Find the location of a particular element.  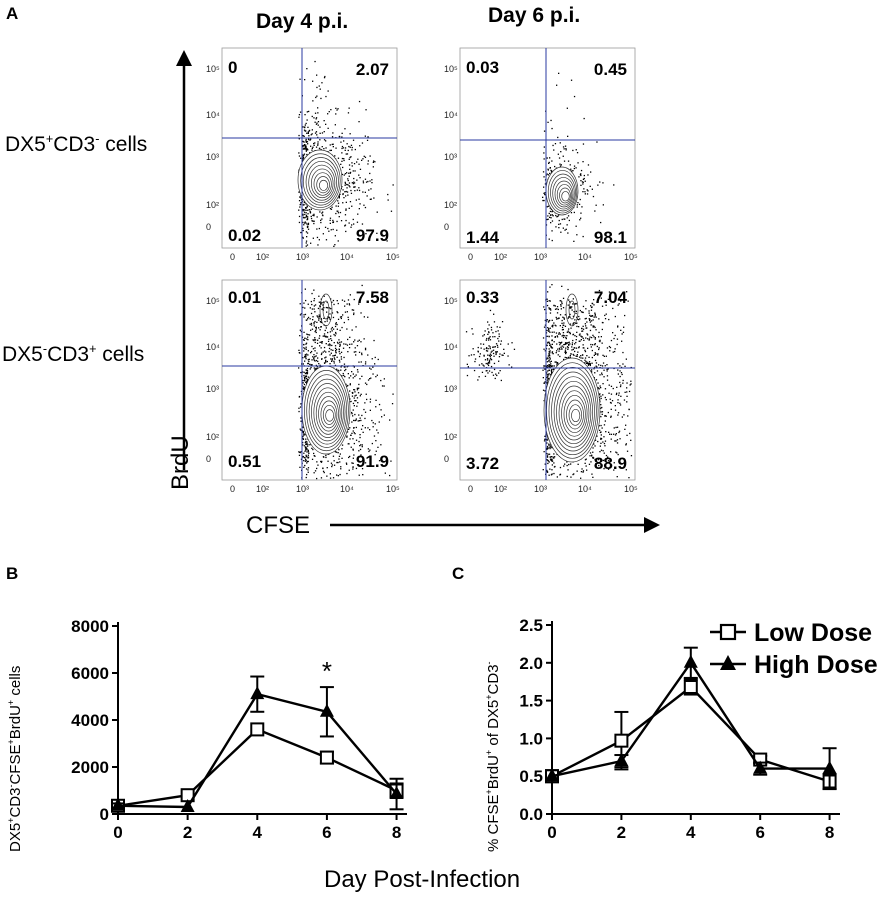

legend-triangle-icon is located at coordinates (728, 662).